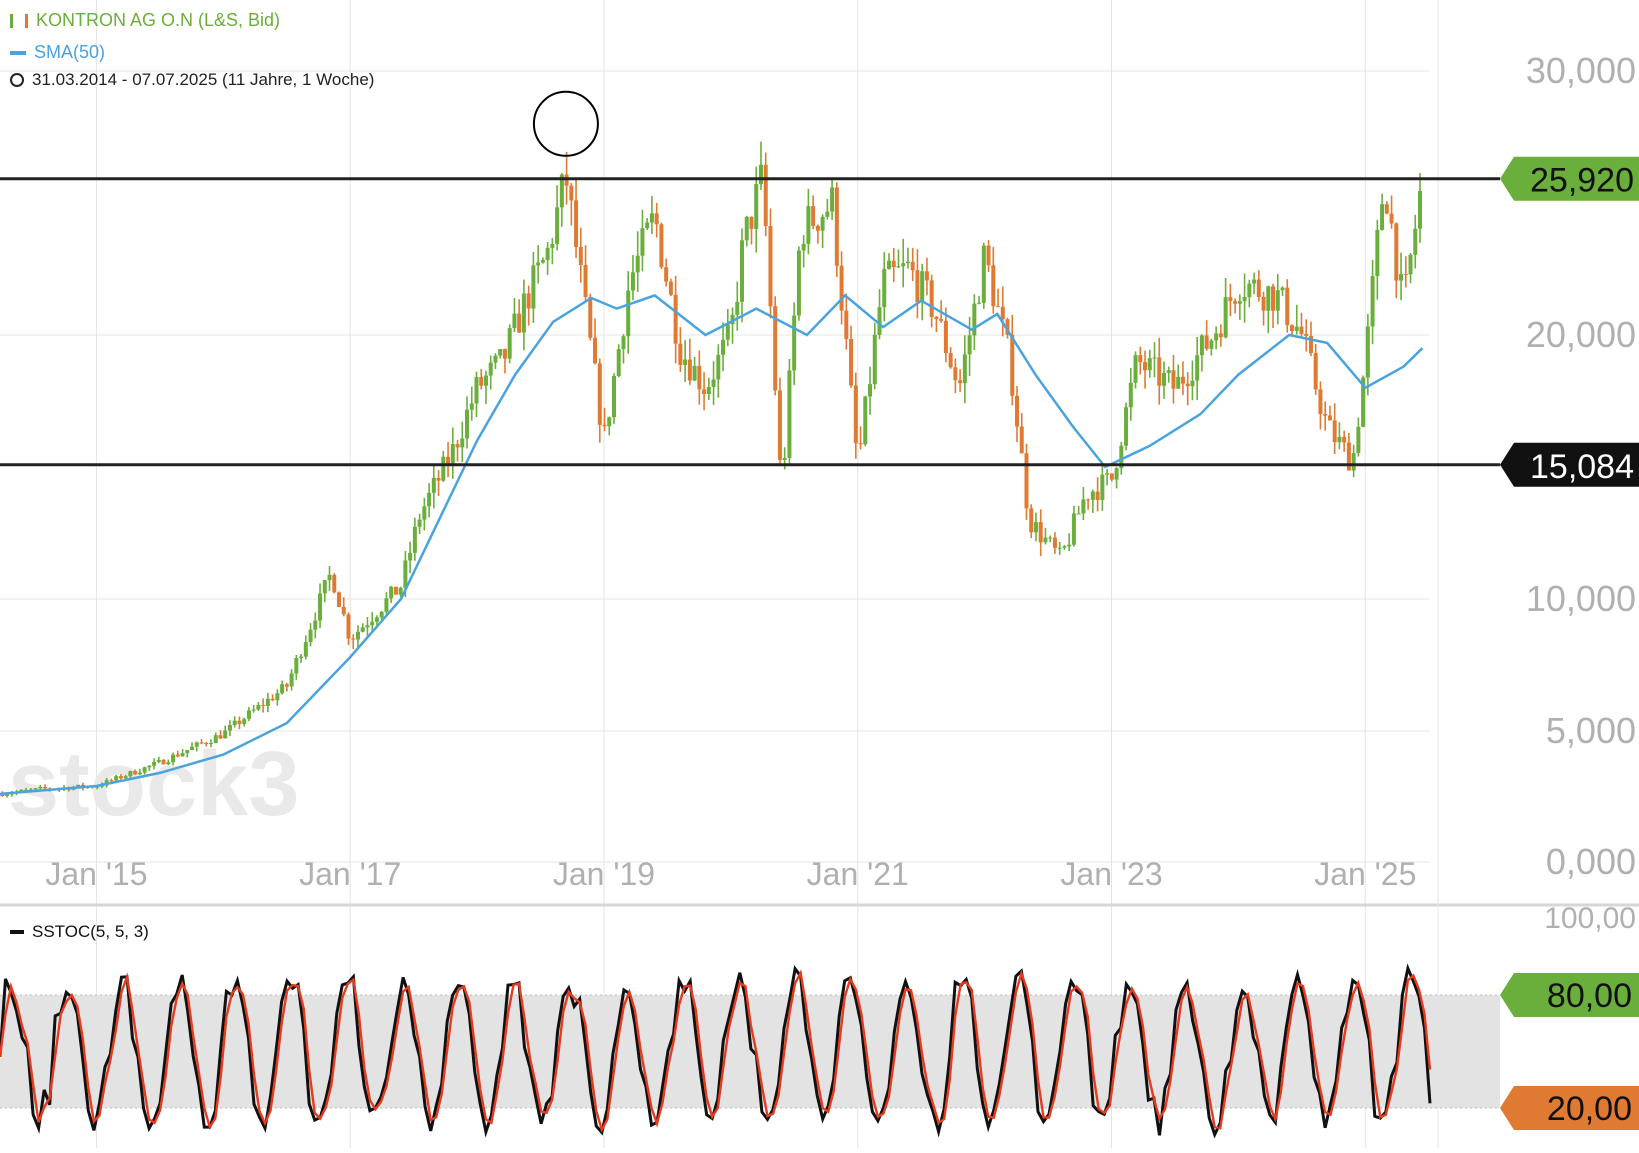 The height and width of the screenshot is (1153, 1639). Describe the element at coordinates (1582, 467) in the screenshot. I see `level-tag-label: 15,084` at that location.